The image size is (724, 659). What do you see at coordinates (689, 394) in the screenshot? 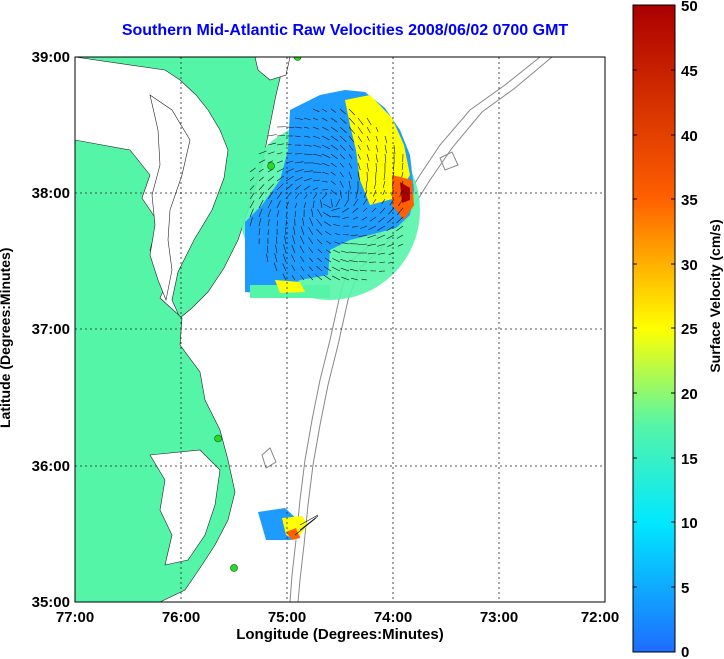
I see `colorbar-tick-label: 20` at bounding box center [689, 394].